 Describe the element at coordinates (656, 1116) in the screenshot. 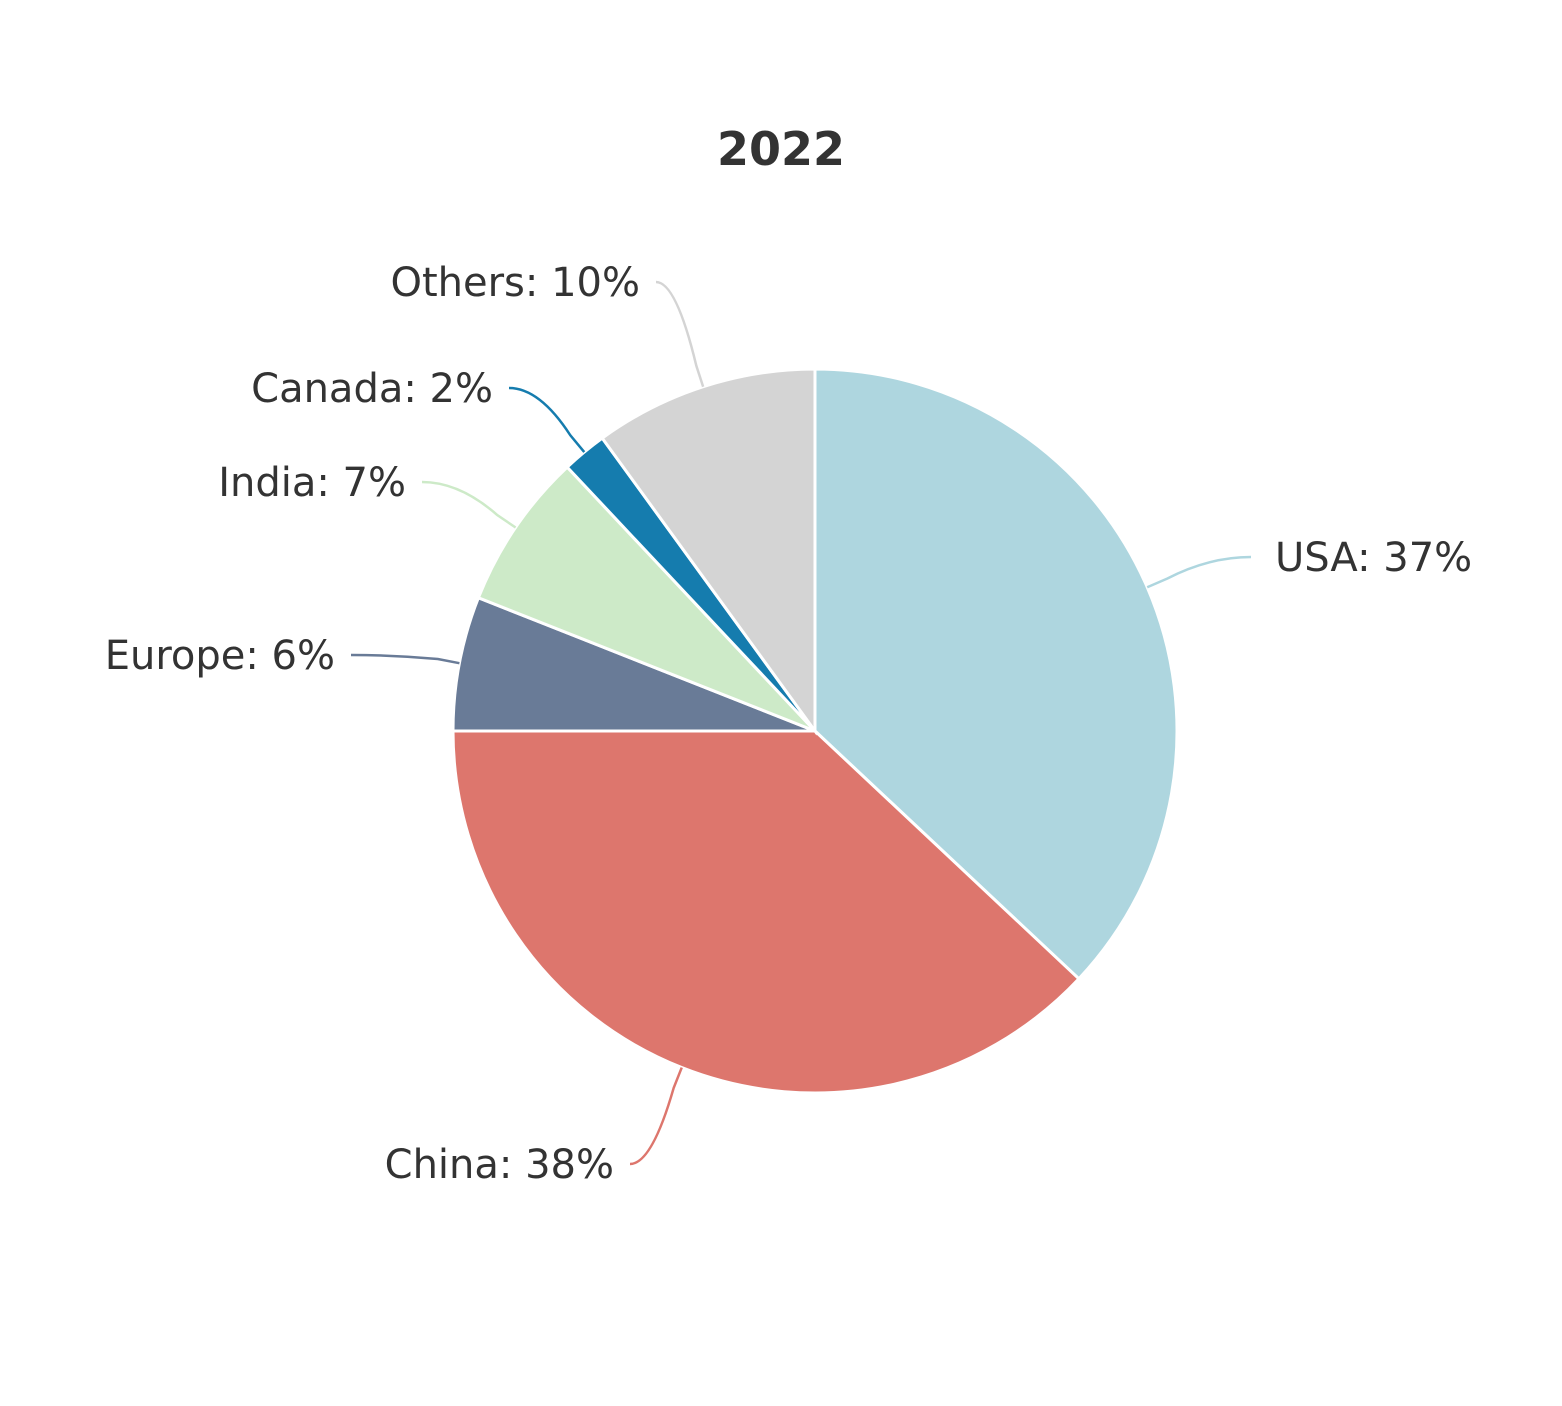

I see `leader-line-china` at that location.